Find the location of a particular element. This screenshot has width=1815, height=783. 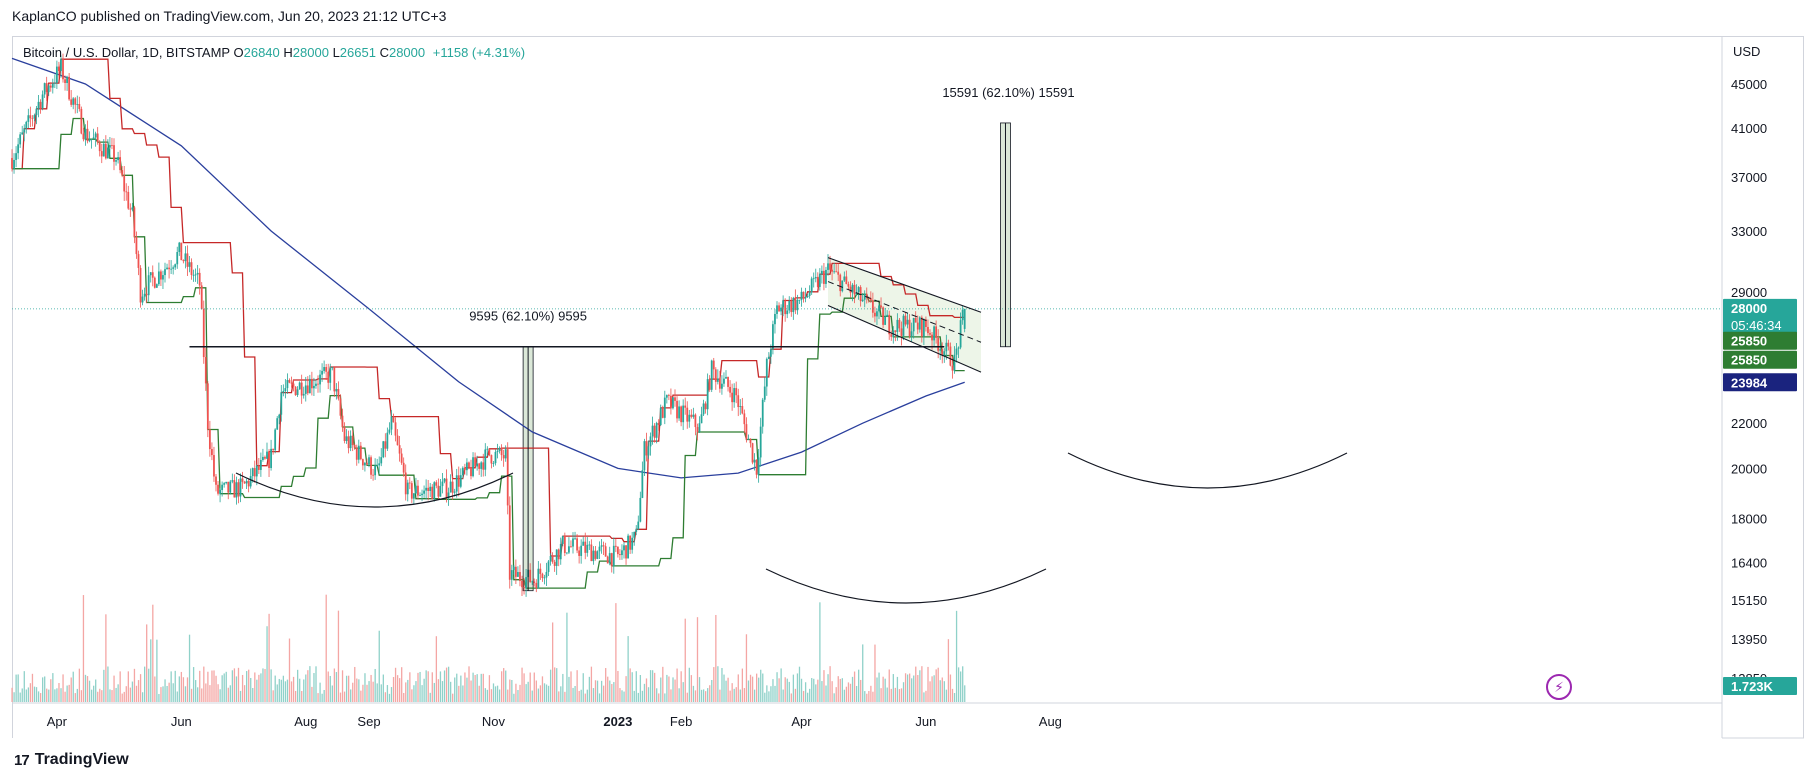

close-label: C is located at coordinates (384, 52).